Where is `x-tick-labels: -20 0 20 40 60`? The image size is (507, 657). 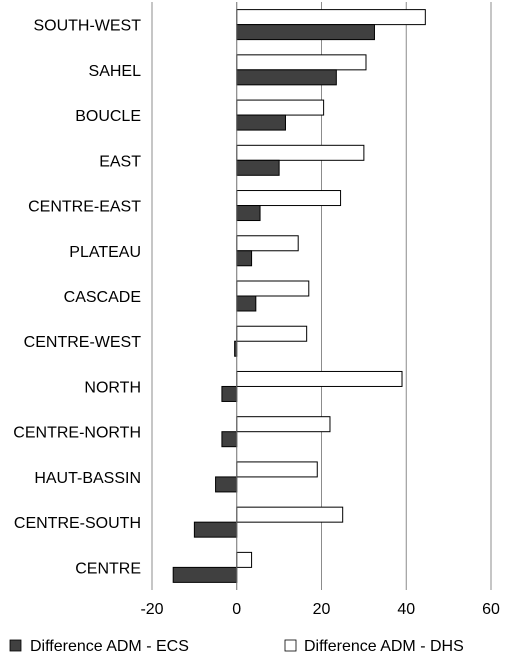 x-tick-labels: -20 0 20 40 60 is located at coordinates (320, 609).